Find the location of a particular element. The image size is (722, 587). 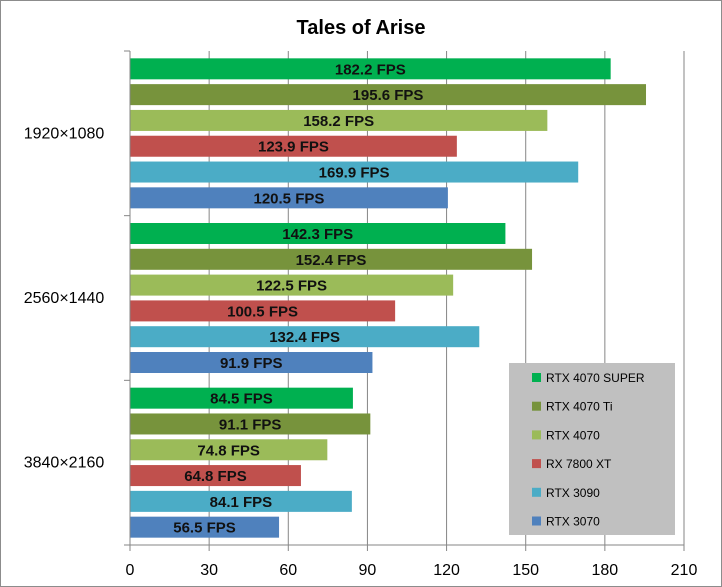

bar-data-label: 152.4 FPS is located at coordinates (331, 260).